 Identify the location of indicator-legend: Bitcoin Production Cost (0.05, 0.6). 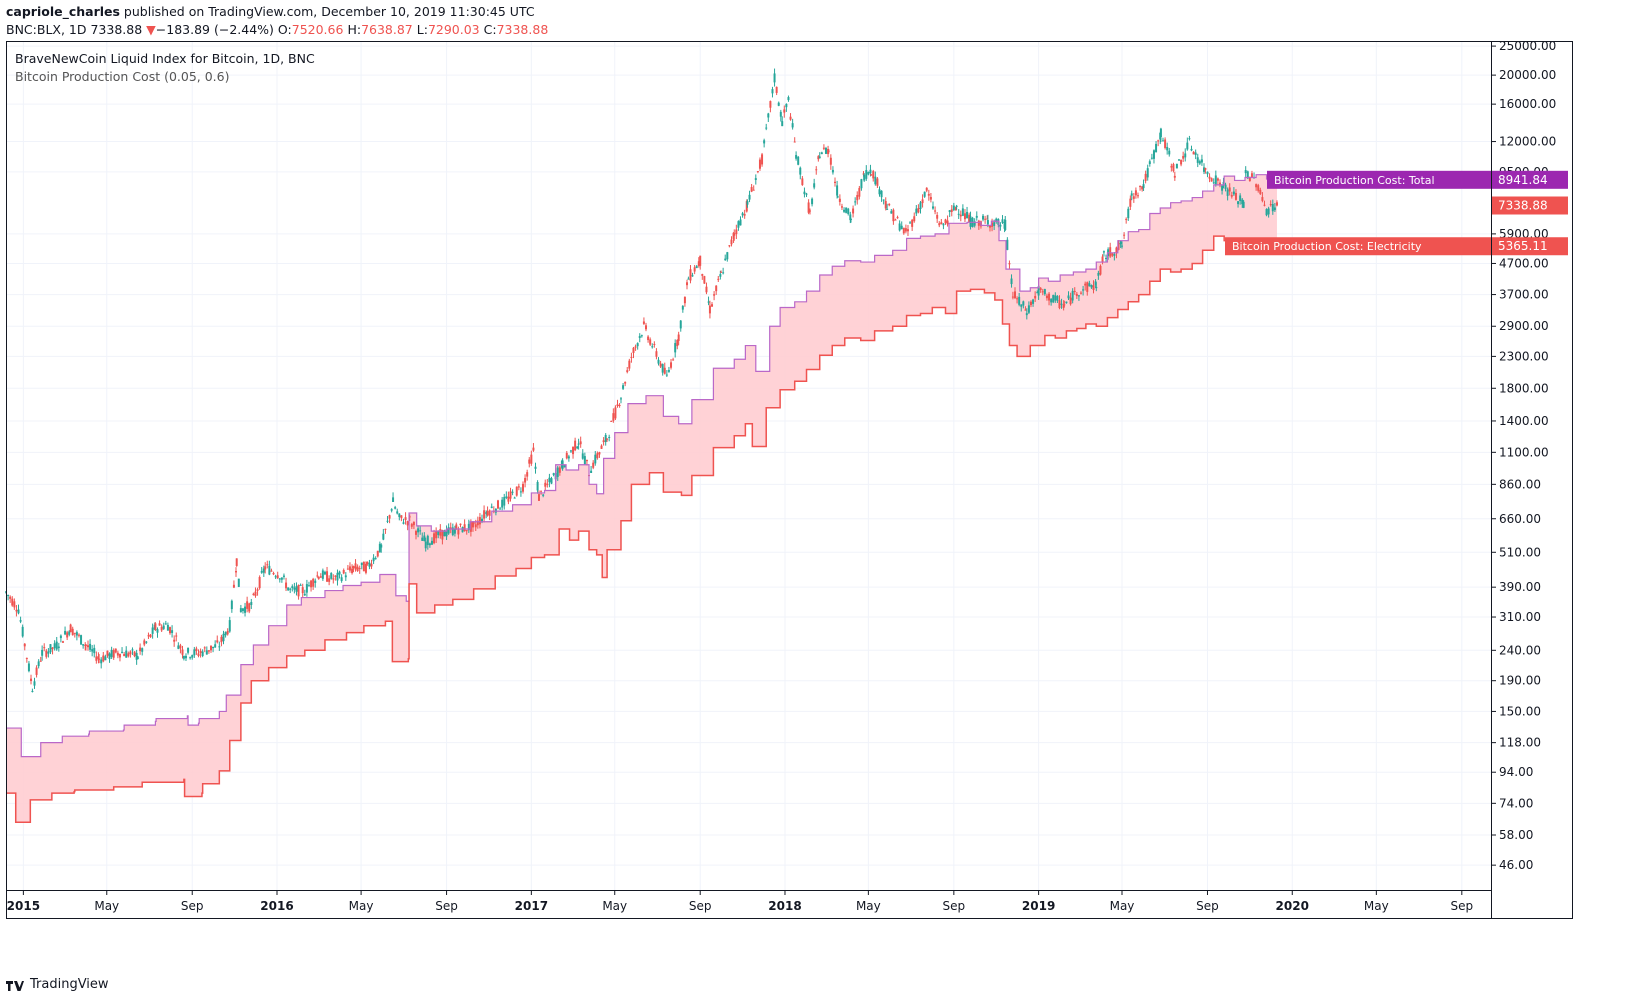
(122, 76).